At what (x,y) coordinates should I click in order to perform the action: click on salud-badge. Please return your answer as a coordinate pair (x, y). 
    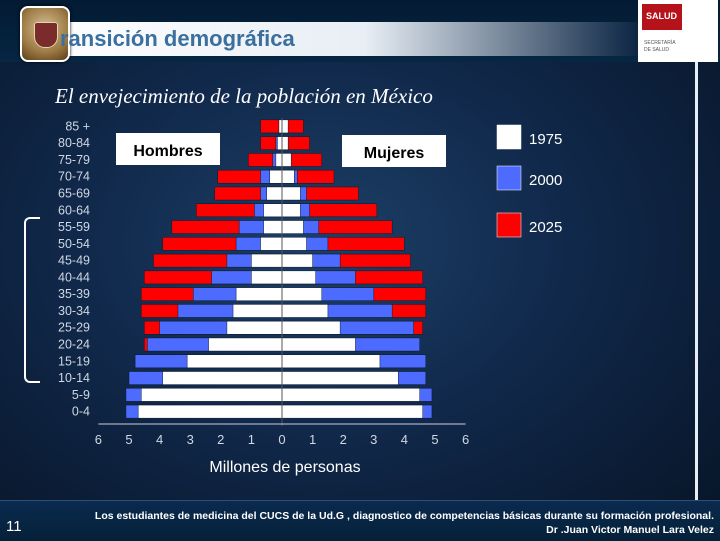
    Looking at the image, I should click on (662, 17).